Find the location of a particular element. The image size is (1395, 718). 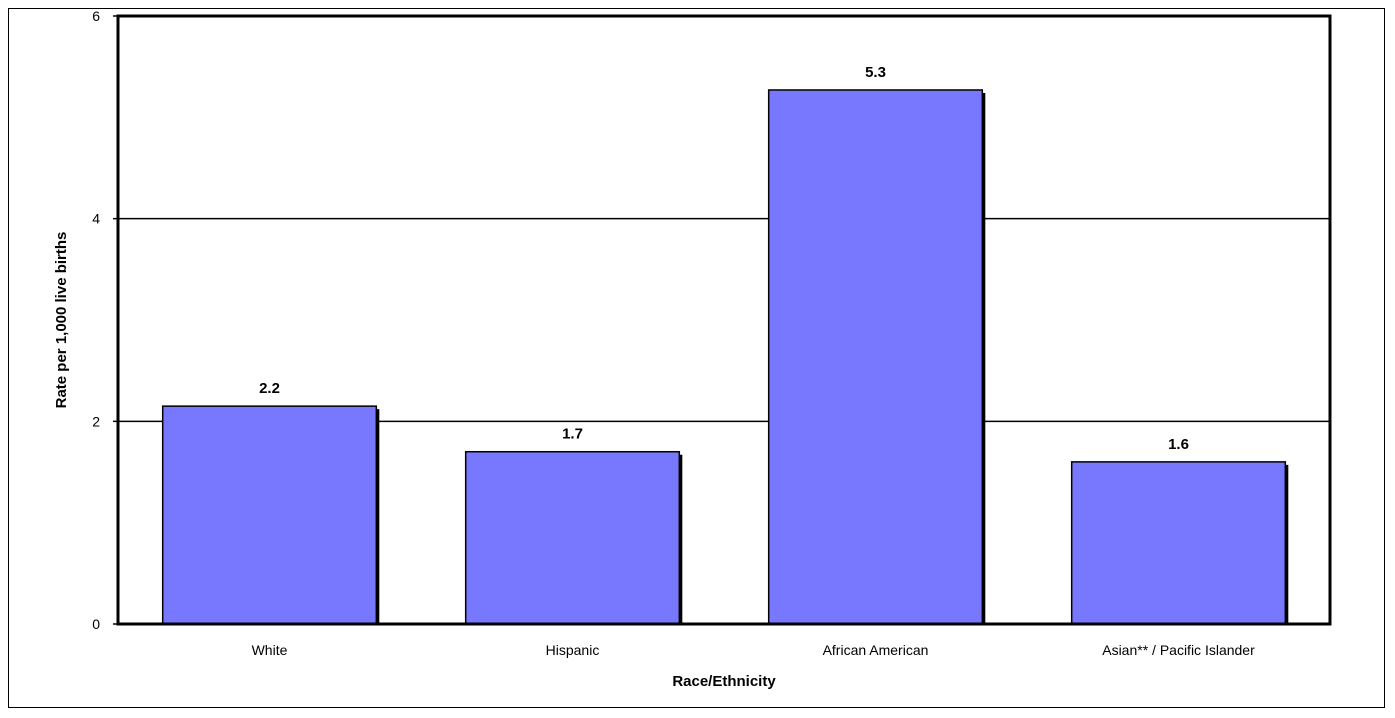

data-label: 5.3 is located at coordinates (875, 72).